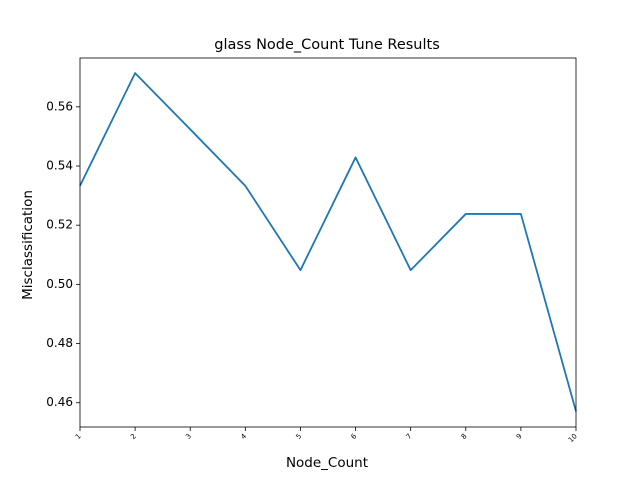  What do you see at coordinates (78, 436) in the screenshot?
I see `x-tick-label: 1` at bounding box center [78, 436].